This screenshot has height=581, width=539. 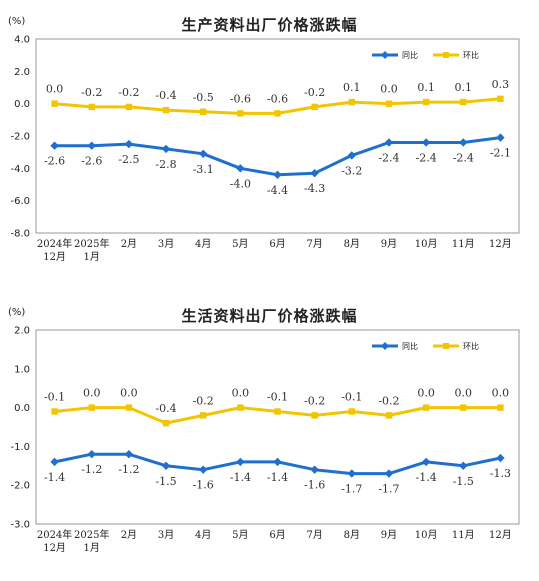 What do you see at coordinates (166, 244) in the screenshot?
I see `x-tick-label: 3月` at bounding box center [166, 244].